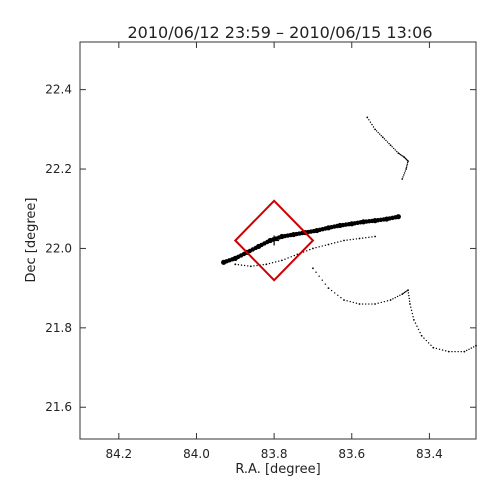 This screenshot has width=500, height=500. Describe the element at coordinates (58, 90) in the screenshot. I see `y-tick-label: 22.4` at that location.